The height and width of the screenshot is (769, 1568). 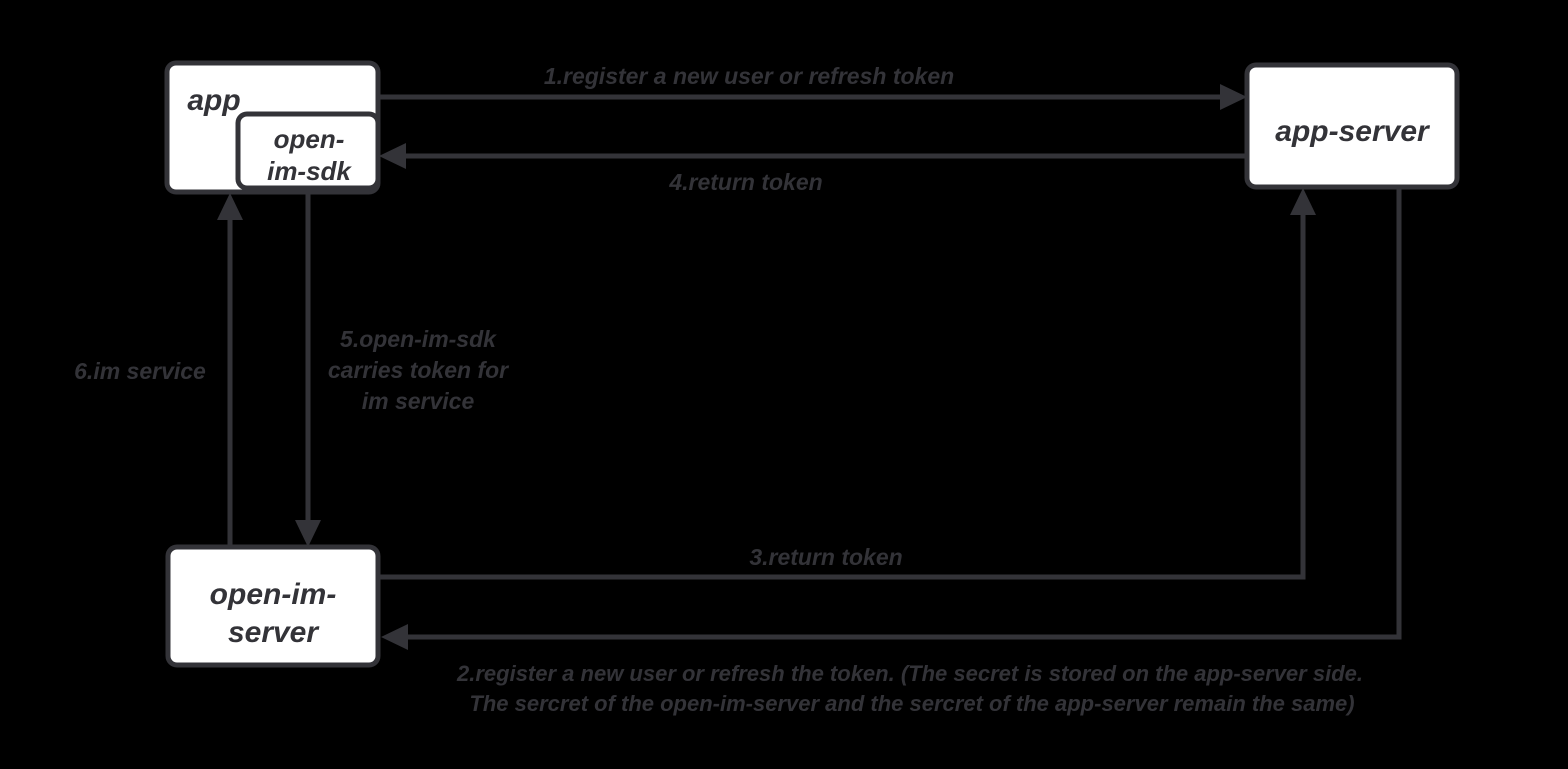 I want to click on app-server-node-box, so click(x=1352, y=126).